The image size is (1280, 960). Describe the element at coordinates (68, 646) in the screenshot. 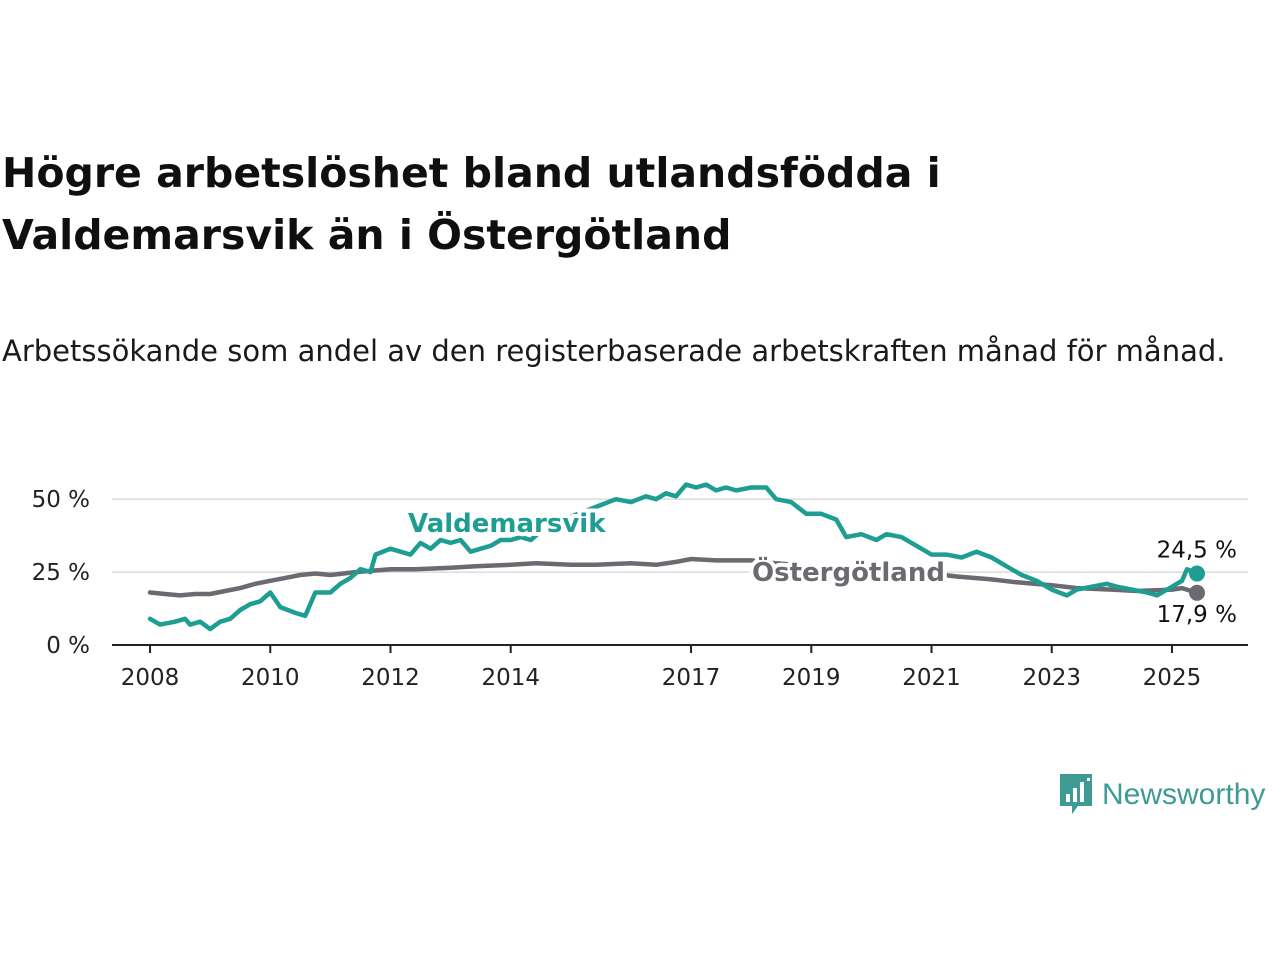

I see `y-tick-label: 0 %` at that location.